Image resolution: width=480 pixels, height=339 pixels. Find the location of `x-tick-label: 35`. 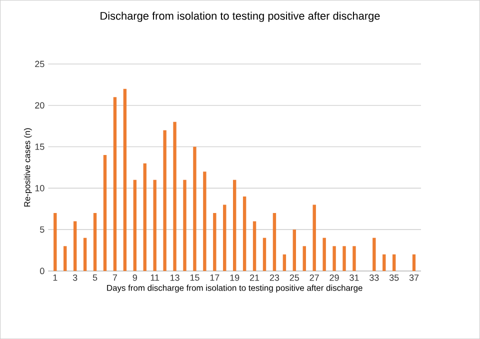

x-tick-label: 35 is located at coordinates (394, 277).